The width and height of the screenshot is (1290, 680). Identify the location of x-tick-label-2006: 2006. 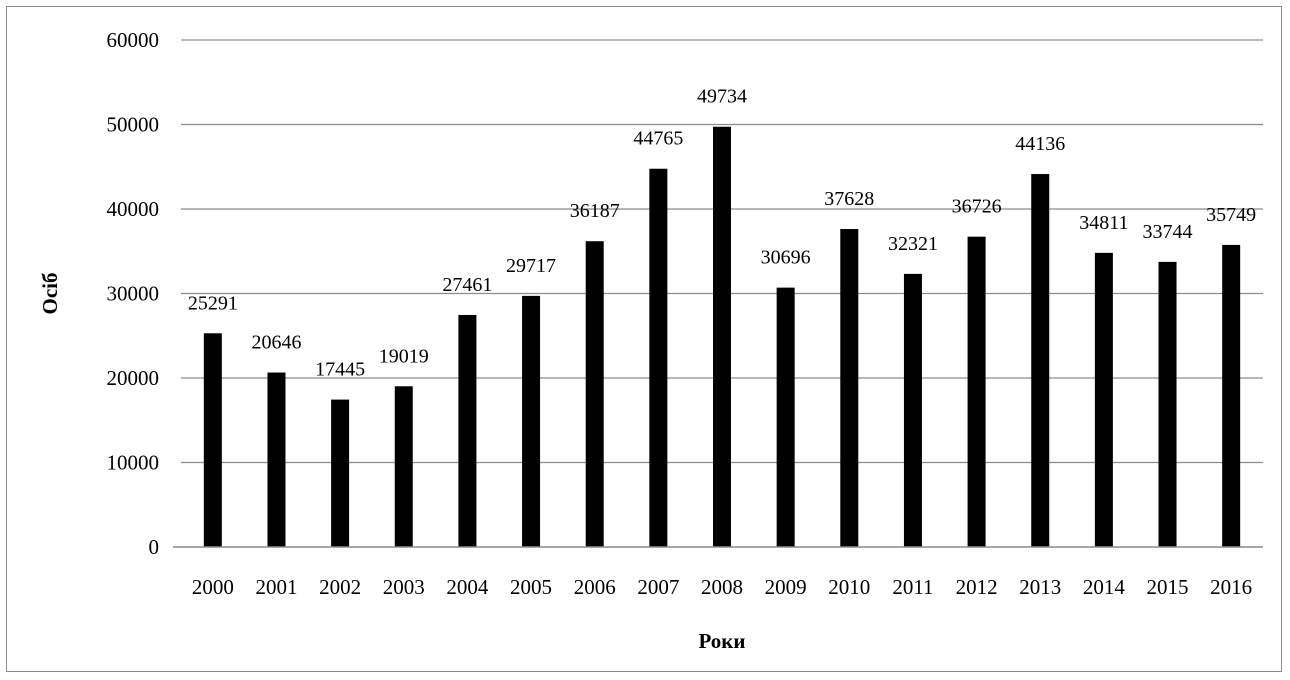
(595, 587).